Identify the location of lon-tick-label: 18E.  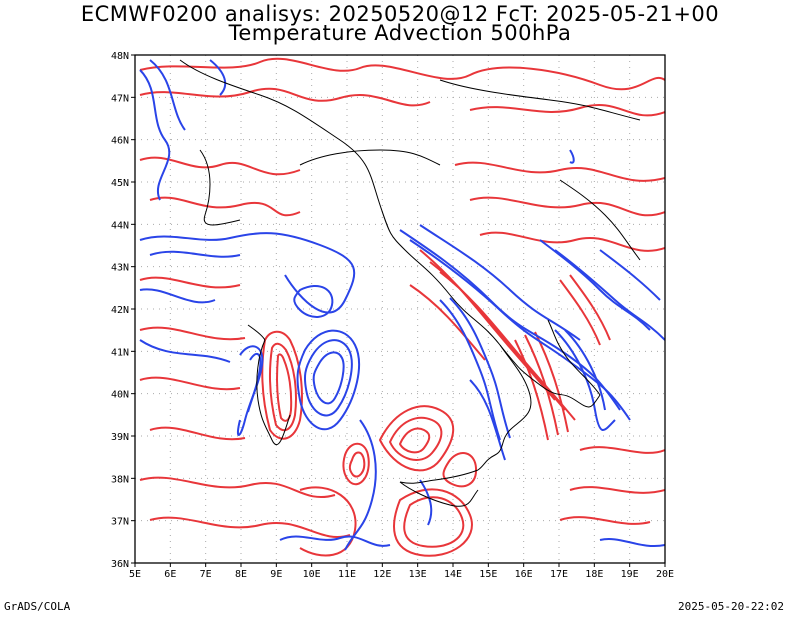
(594, 574).